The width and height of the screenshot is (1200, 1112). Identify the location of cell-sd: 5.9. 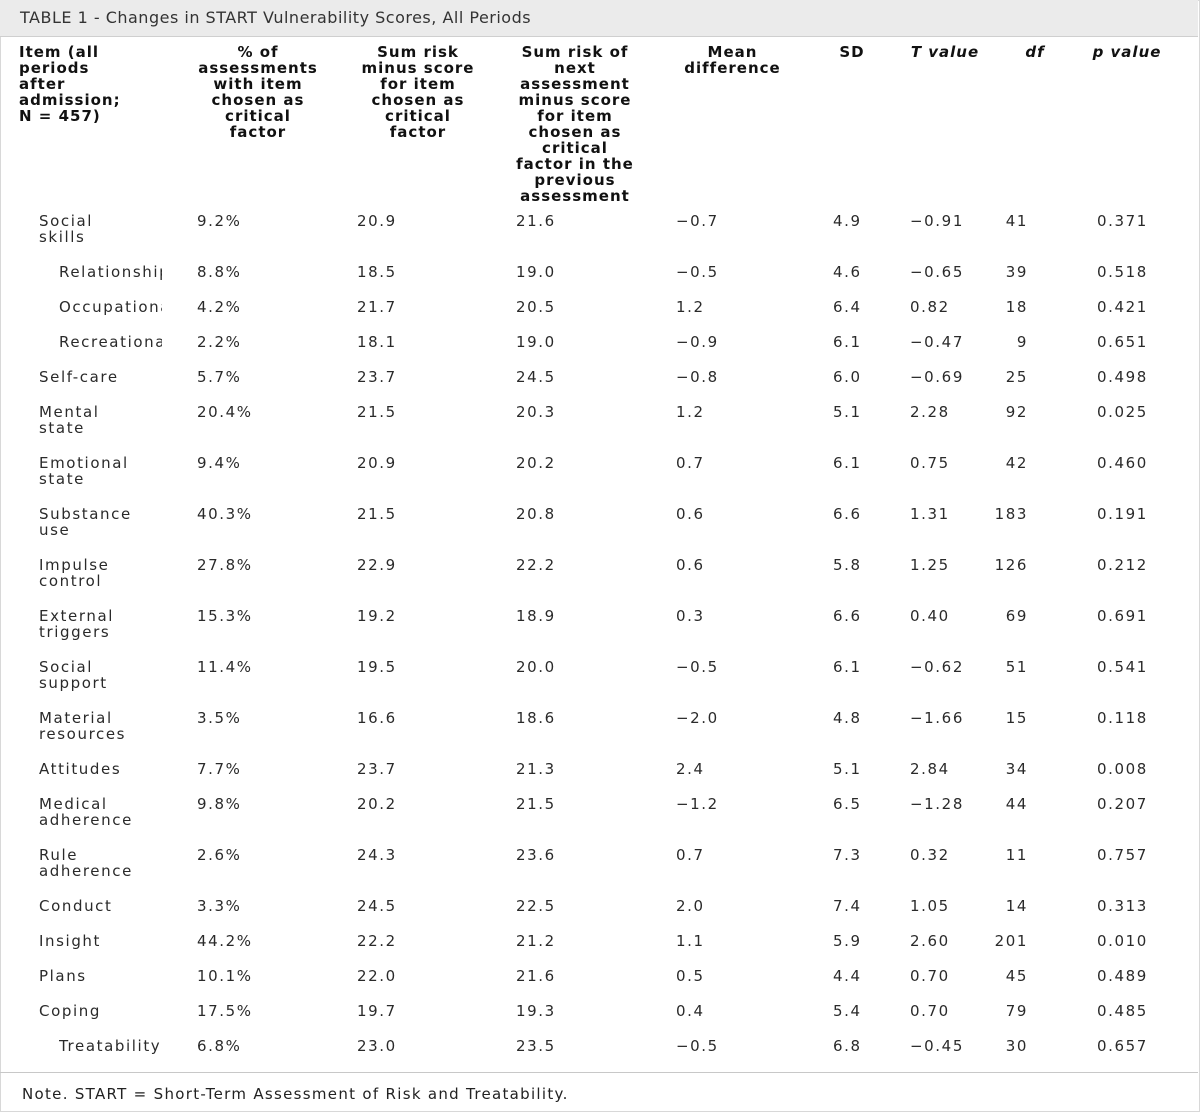
(847, 941).